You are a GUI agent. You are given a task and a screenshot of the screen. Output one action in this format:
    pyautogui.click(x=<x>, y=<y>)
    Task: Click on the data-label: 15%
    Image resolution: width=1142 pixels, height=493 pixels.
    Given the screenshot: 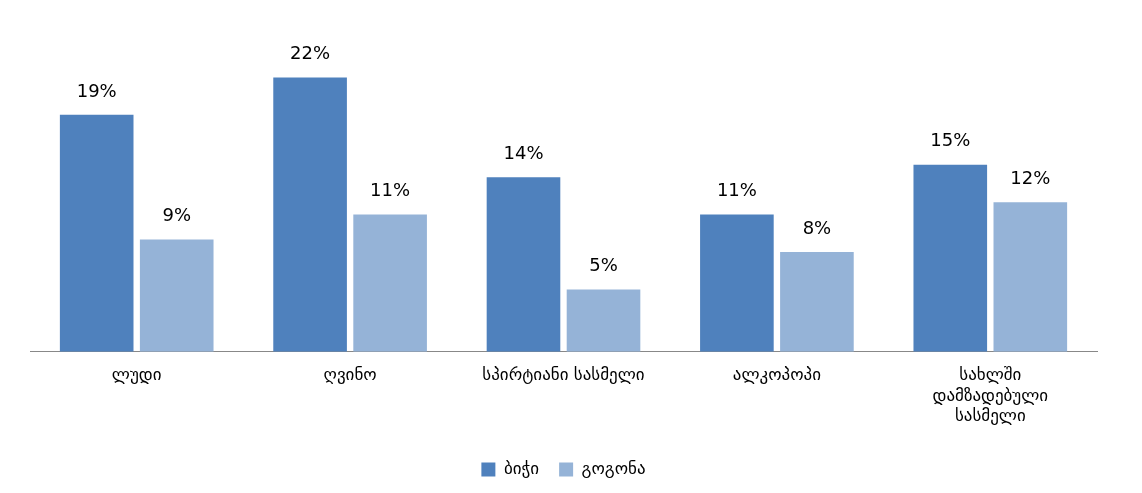 What is the action you would take?
    pyautogui.click(x=950, y=140)
    